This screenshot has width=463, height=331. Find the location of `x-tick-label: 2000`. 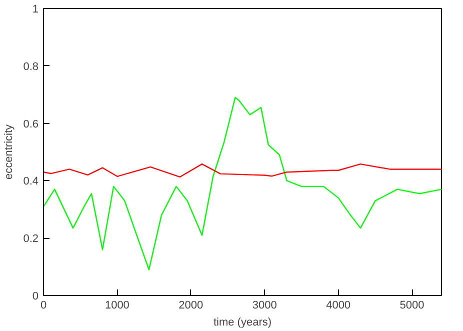

x-tick-label: 2000 is located at coordinates (191, 306).